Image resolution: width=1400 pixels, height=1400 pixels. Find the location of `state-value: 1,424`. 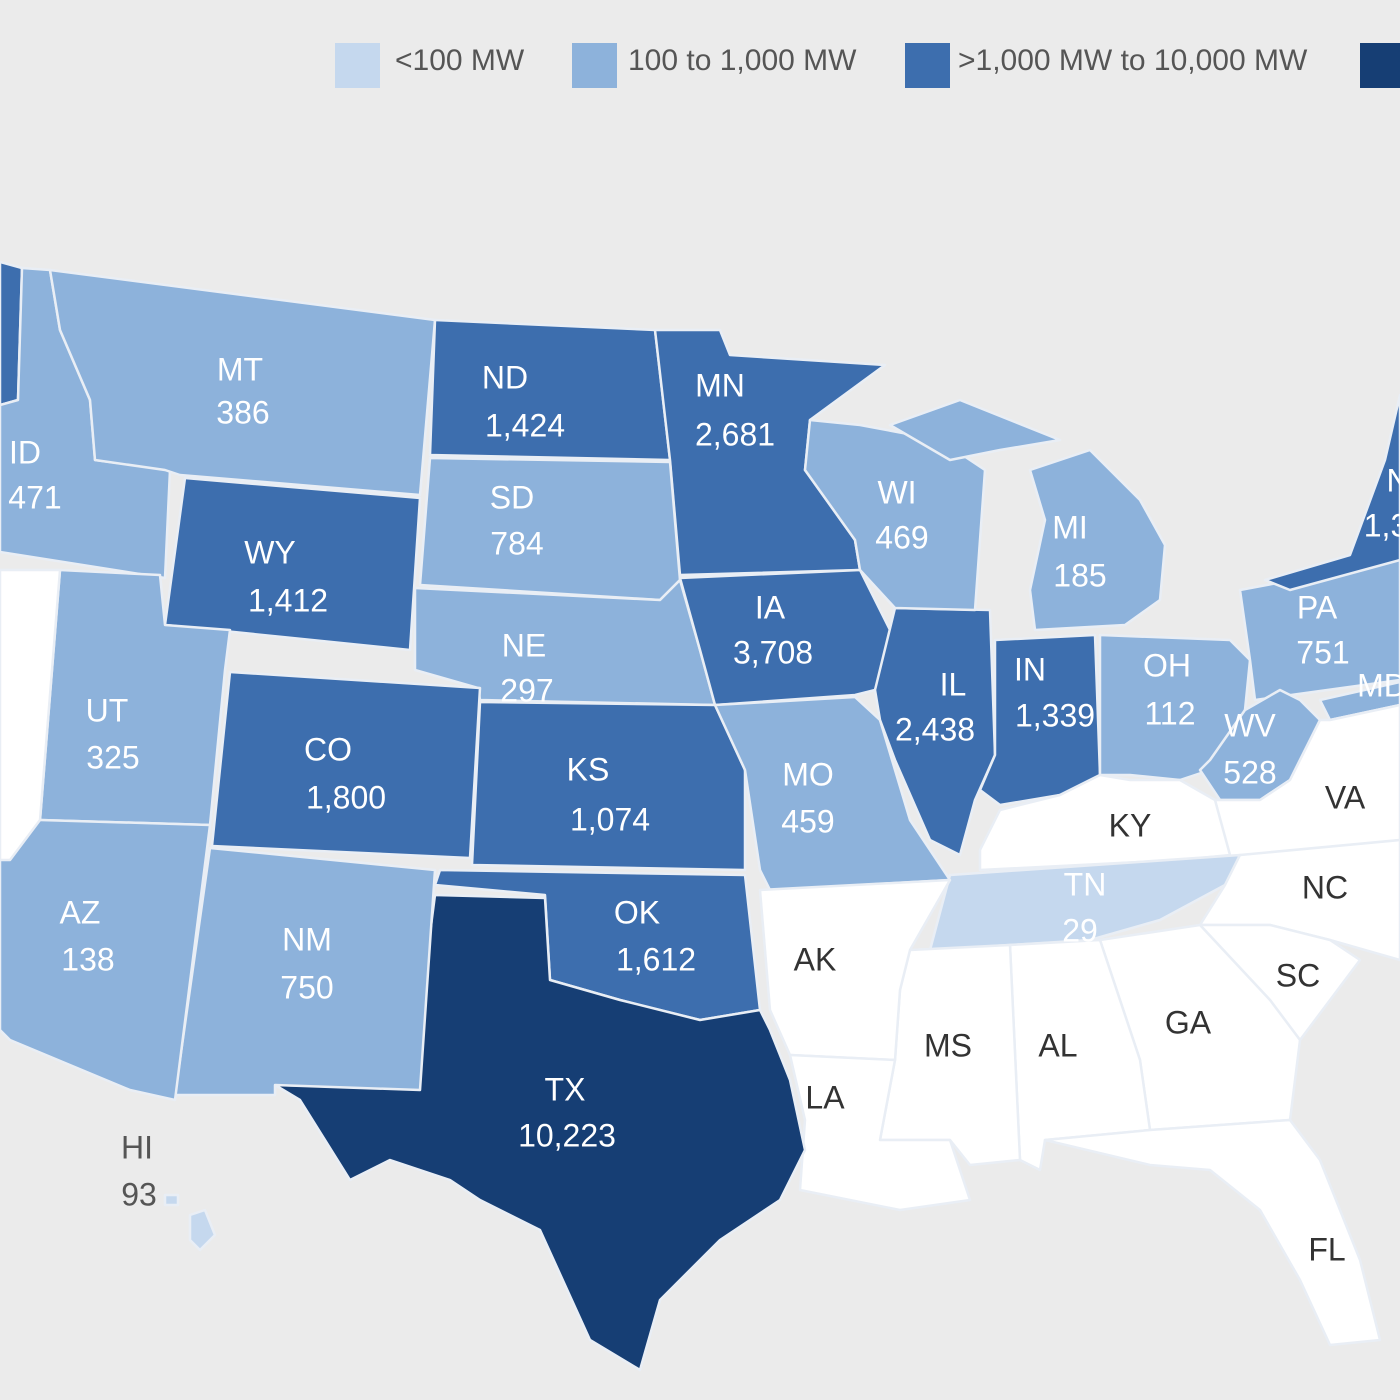

state-value: 1,424 is located at coordinates (525, 425).